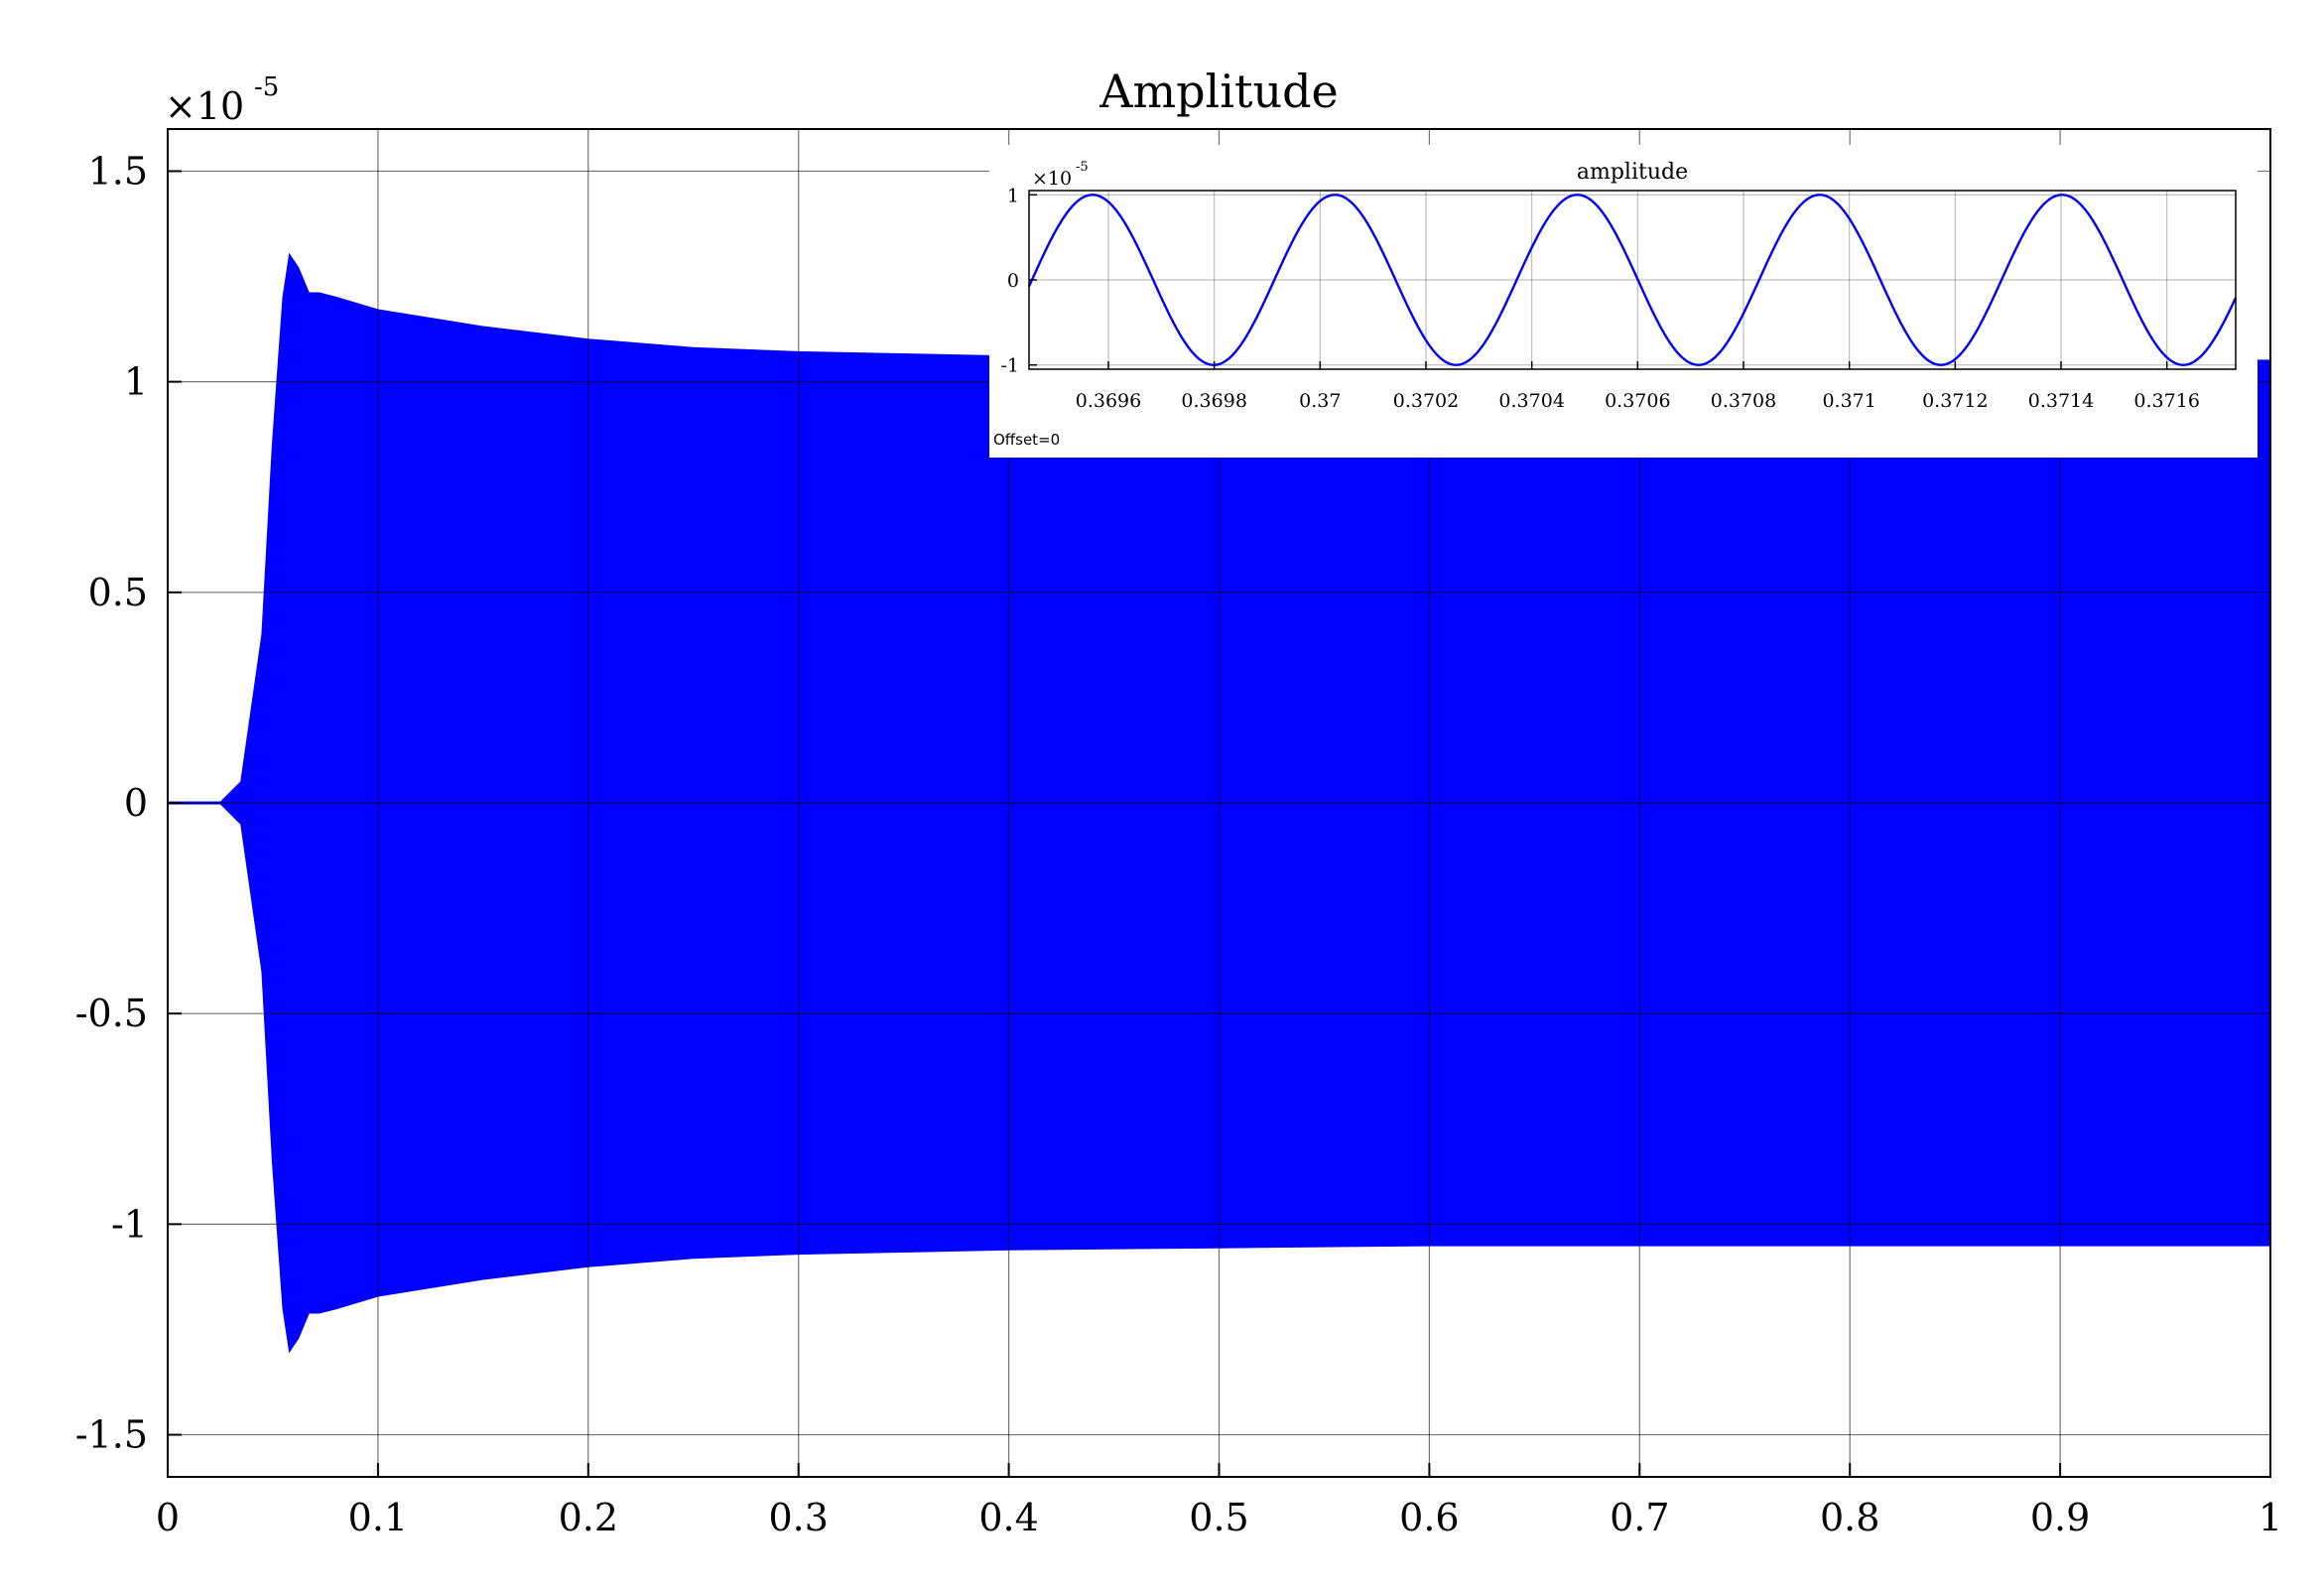 The width and height of the screenshot is (2324, 1594). Describe the element at coordinates (1026, 440) in the screenshot. I see `inset-offset-label: Offset=0` at that location.